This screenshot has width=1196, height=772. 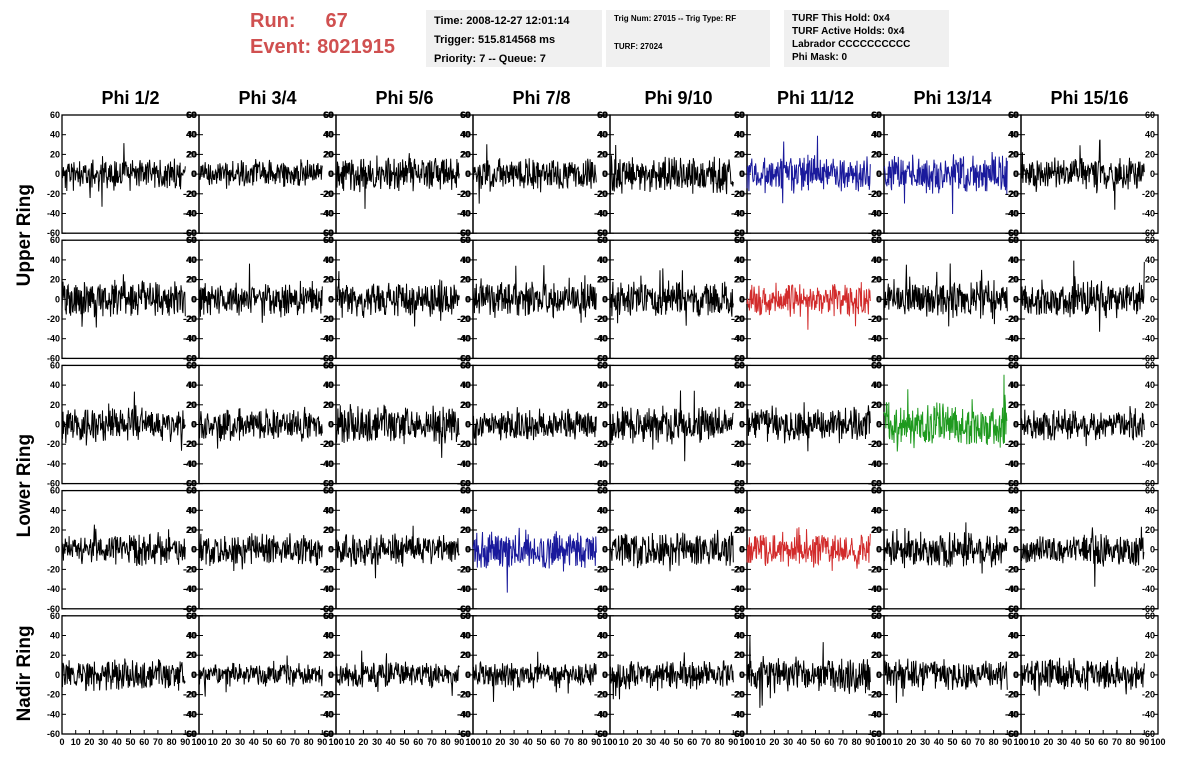 What do you see at coordinates (24, 485) in the screenshot?
I see `ring-label: Lower Ring` at bounding box center [24, 485].